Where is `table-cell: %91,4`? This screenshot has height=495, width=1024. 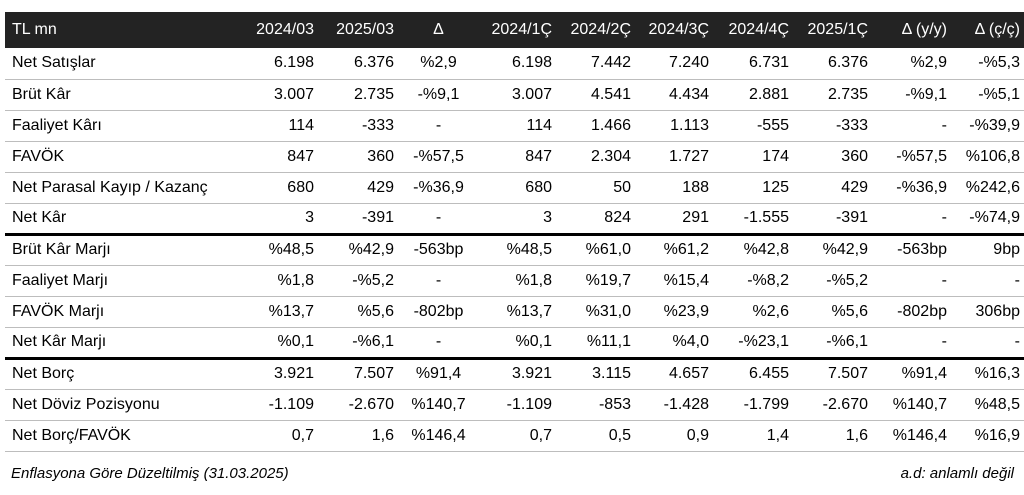
table-cell: %91,4 is located at coordinates (911, 374).